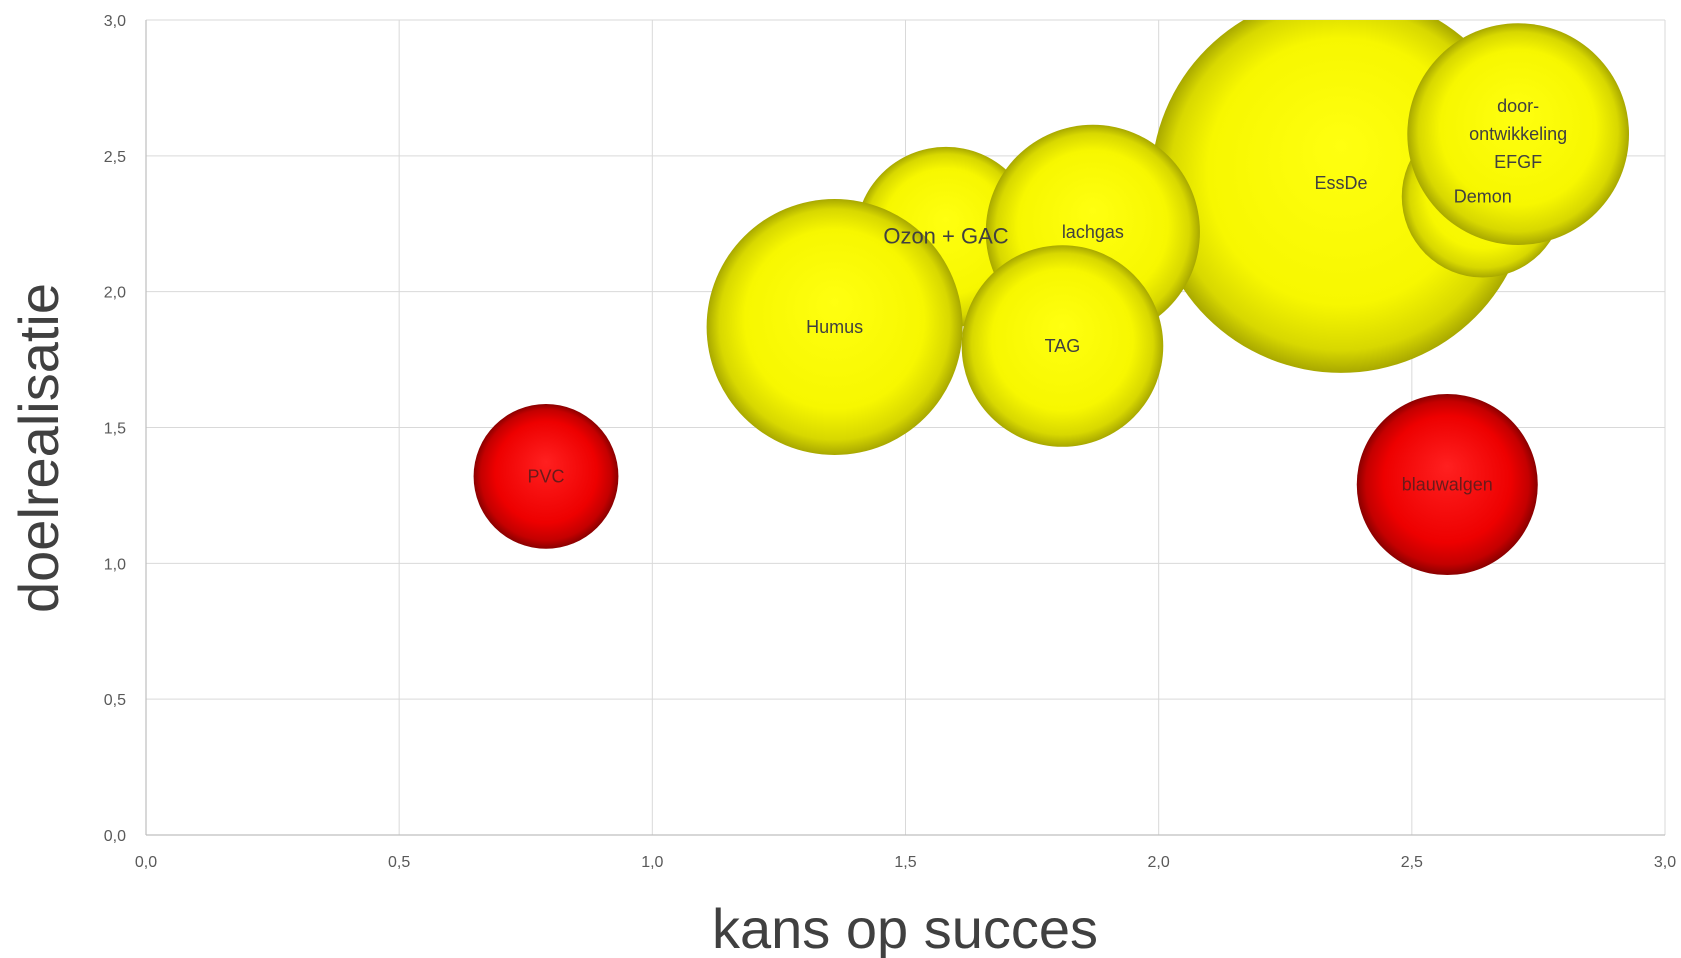 Image resolution: width=1681 pixels, height=958 pixels. What do you see at coordinates (1093, 232) in the screenshot?
I see `bubble-label: lachgas` at bounding box center [1093, 232].